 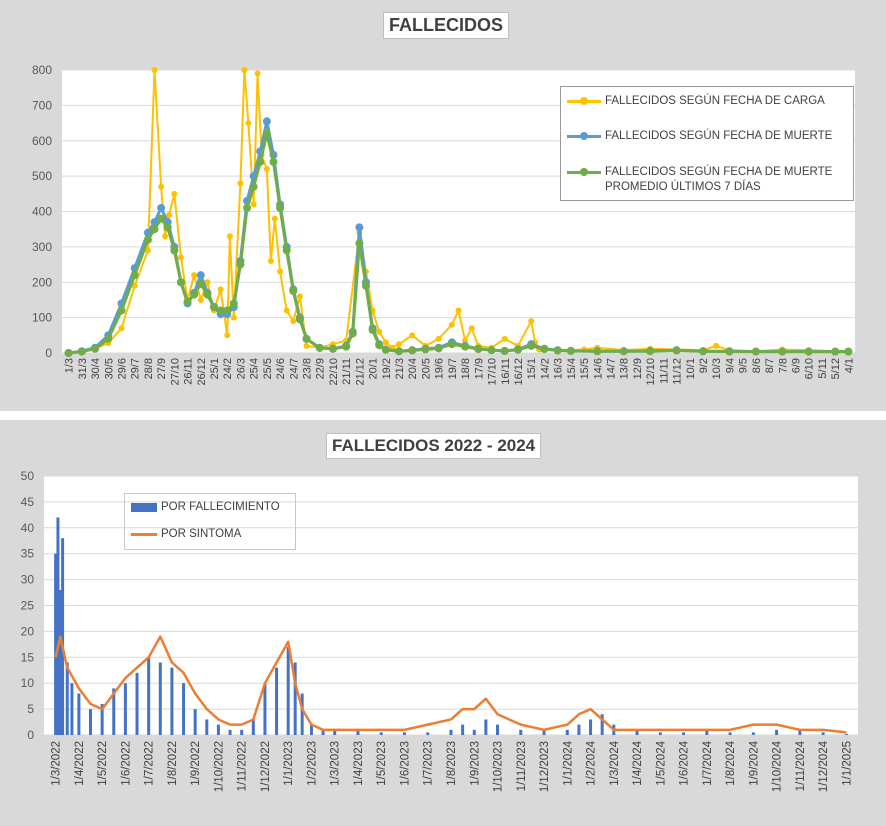 What do you see at coordinates (28, 606) in the screenshot?
I see `y-tick-label-2: 25` at bounding box center [28, 606].